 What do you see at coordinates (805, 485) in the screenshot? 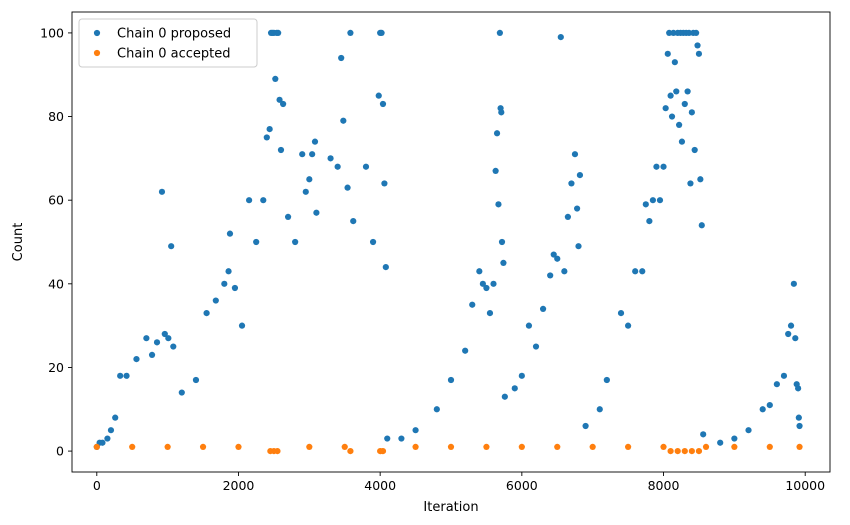
I see `x-tick-label: 10000` at bounding box center [805, 485].